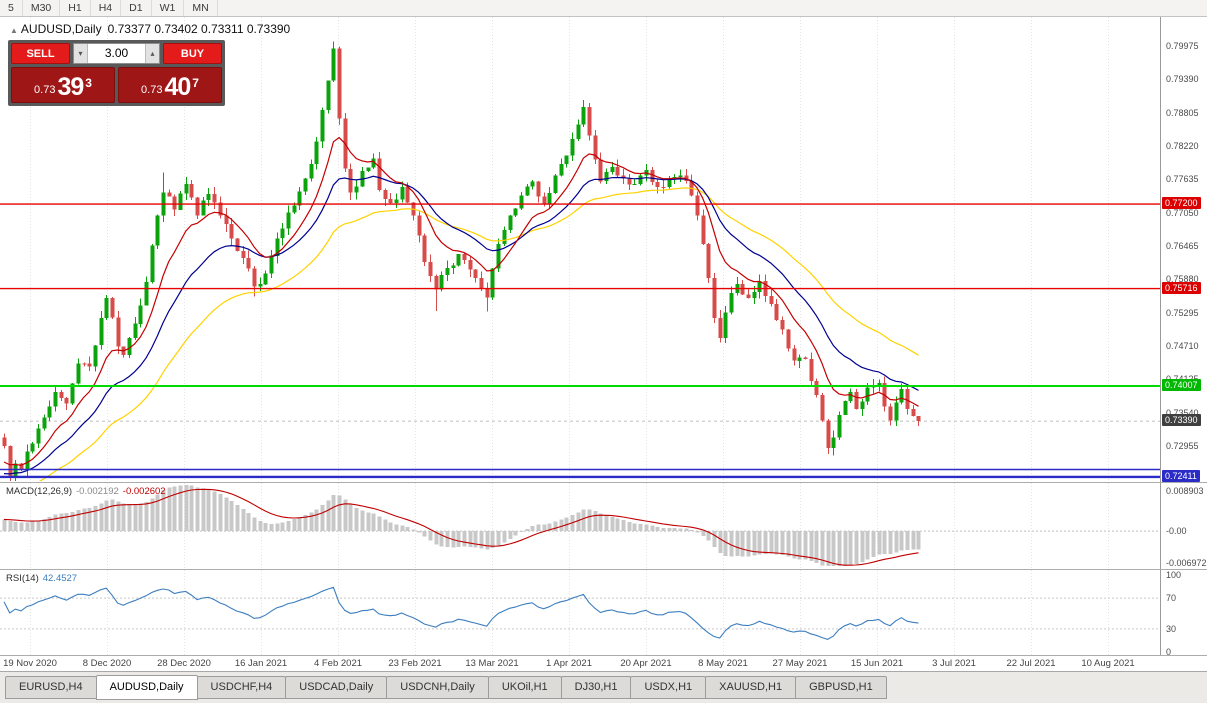 This screenshot has width=1207, height=703. What do you see at coordinates (723, 663) in the screenshot?
I see `date-label: 8 May 2021` at bounding box center [723, 663].